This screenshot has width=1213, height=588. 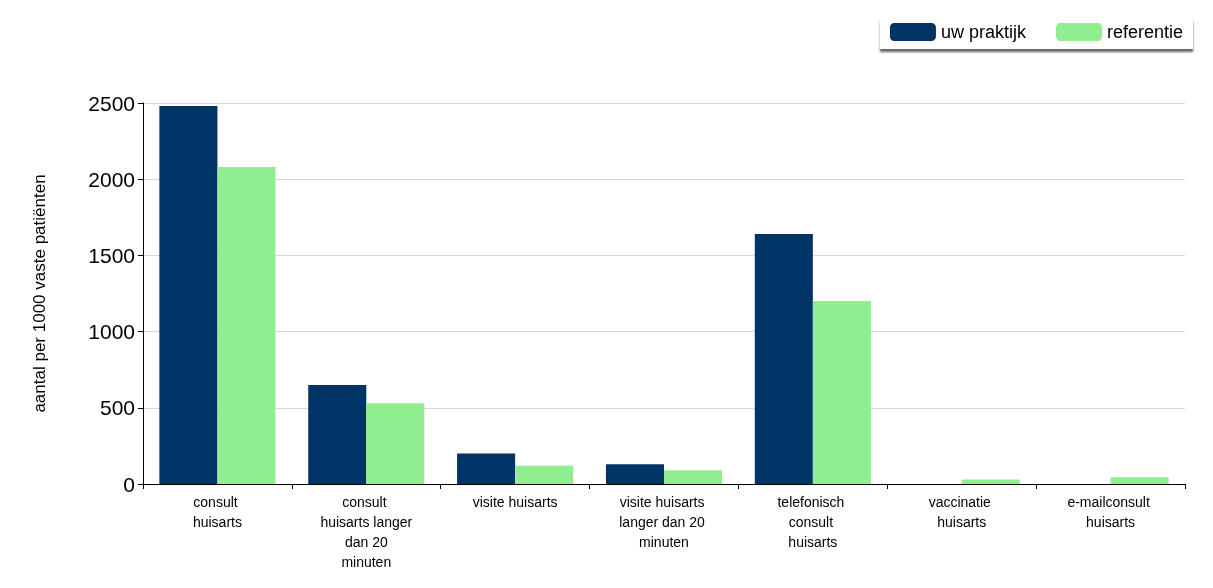 I want to click on x-tick-label: vaccinatie huisarts, so click(x=961, y=512).